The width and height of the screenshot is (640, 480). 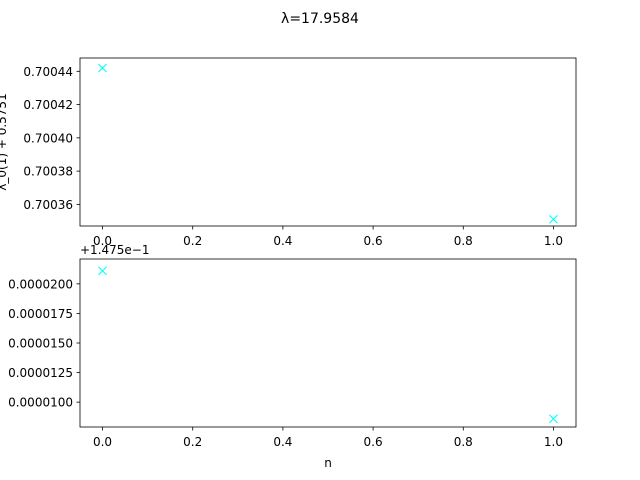 What do you see at coordinates (40, 284) in the screenshot?
I see `y-tick-label: 0.0000200` at bounding box center [40, 284].